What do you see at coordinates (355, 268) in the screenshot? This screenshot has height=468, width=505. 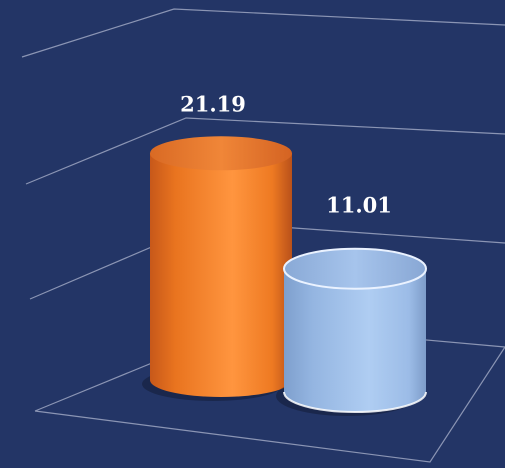 I see `bar-2-top` at bounding box center [355, 268].